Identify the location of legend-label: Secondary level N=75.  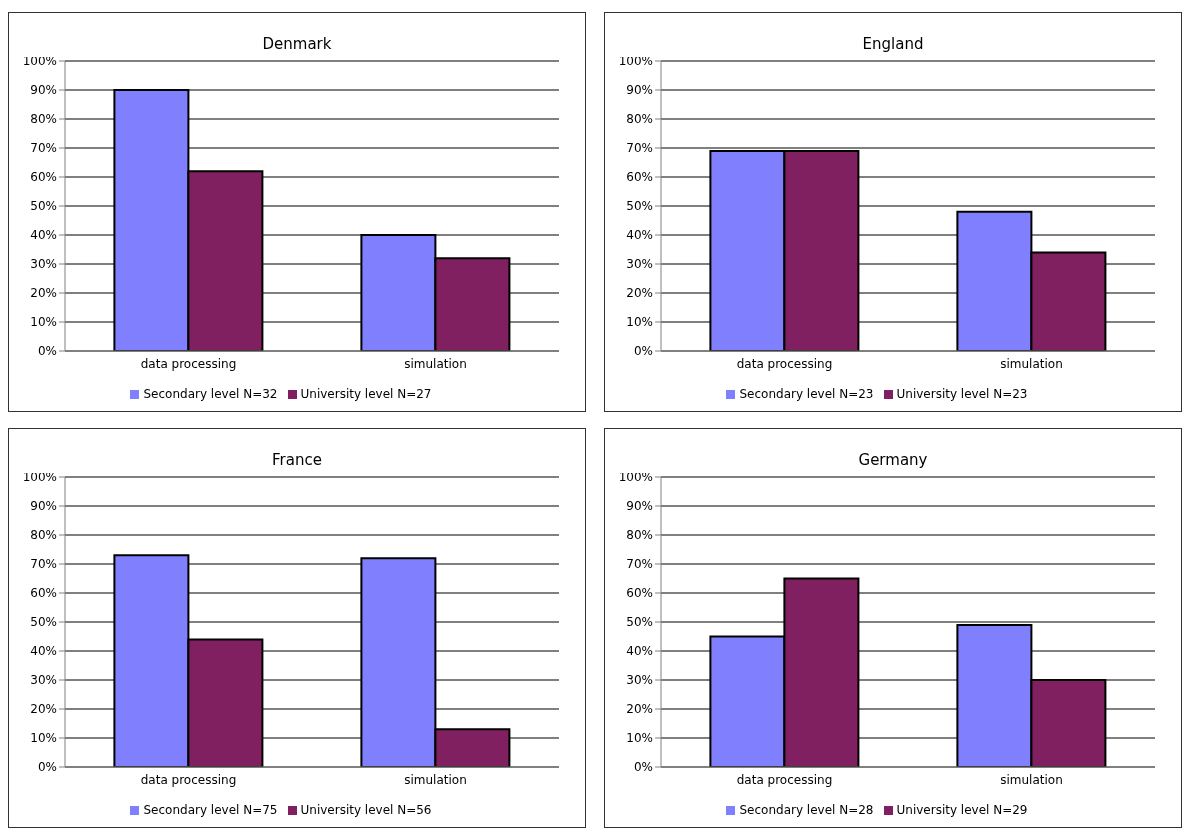
(210, 810).